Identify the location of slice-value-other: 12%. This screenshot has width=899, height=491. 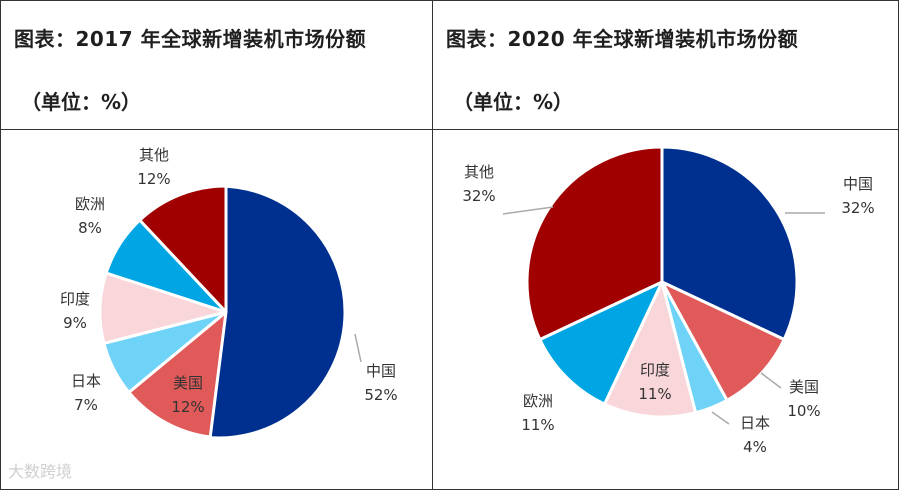
(153, 179).